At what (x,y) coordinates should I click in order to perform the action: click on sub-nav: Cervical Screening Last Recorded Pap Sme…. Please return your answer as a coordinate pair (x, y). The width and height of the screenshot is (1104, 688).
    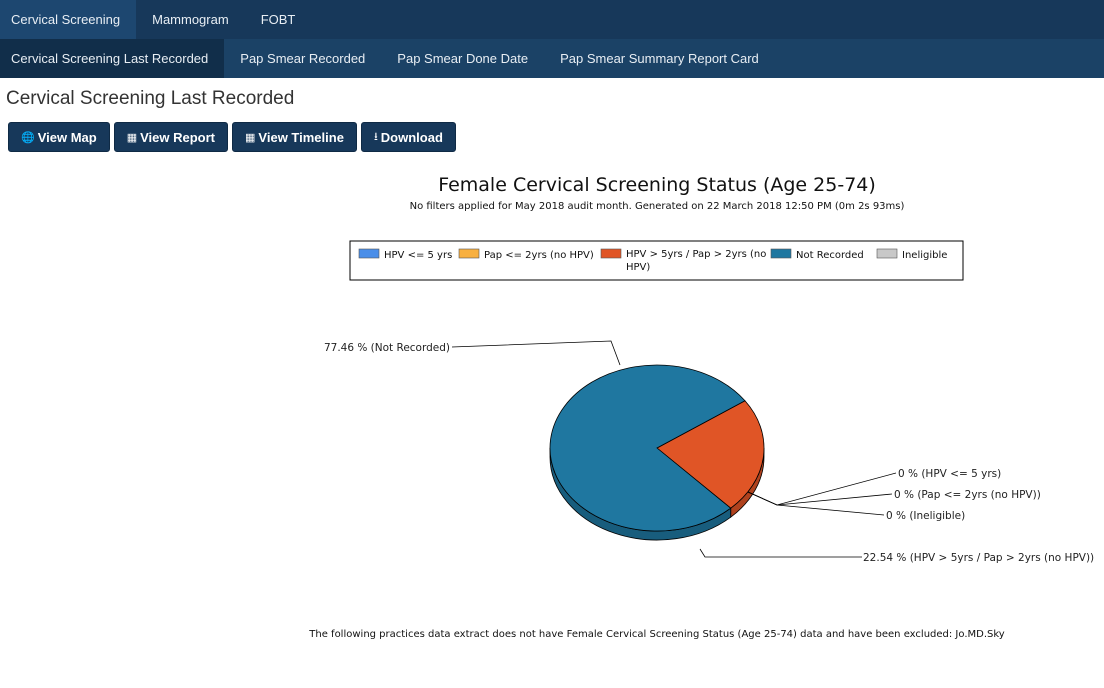
    Looking at the image, I should click on (552, 58).